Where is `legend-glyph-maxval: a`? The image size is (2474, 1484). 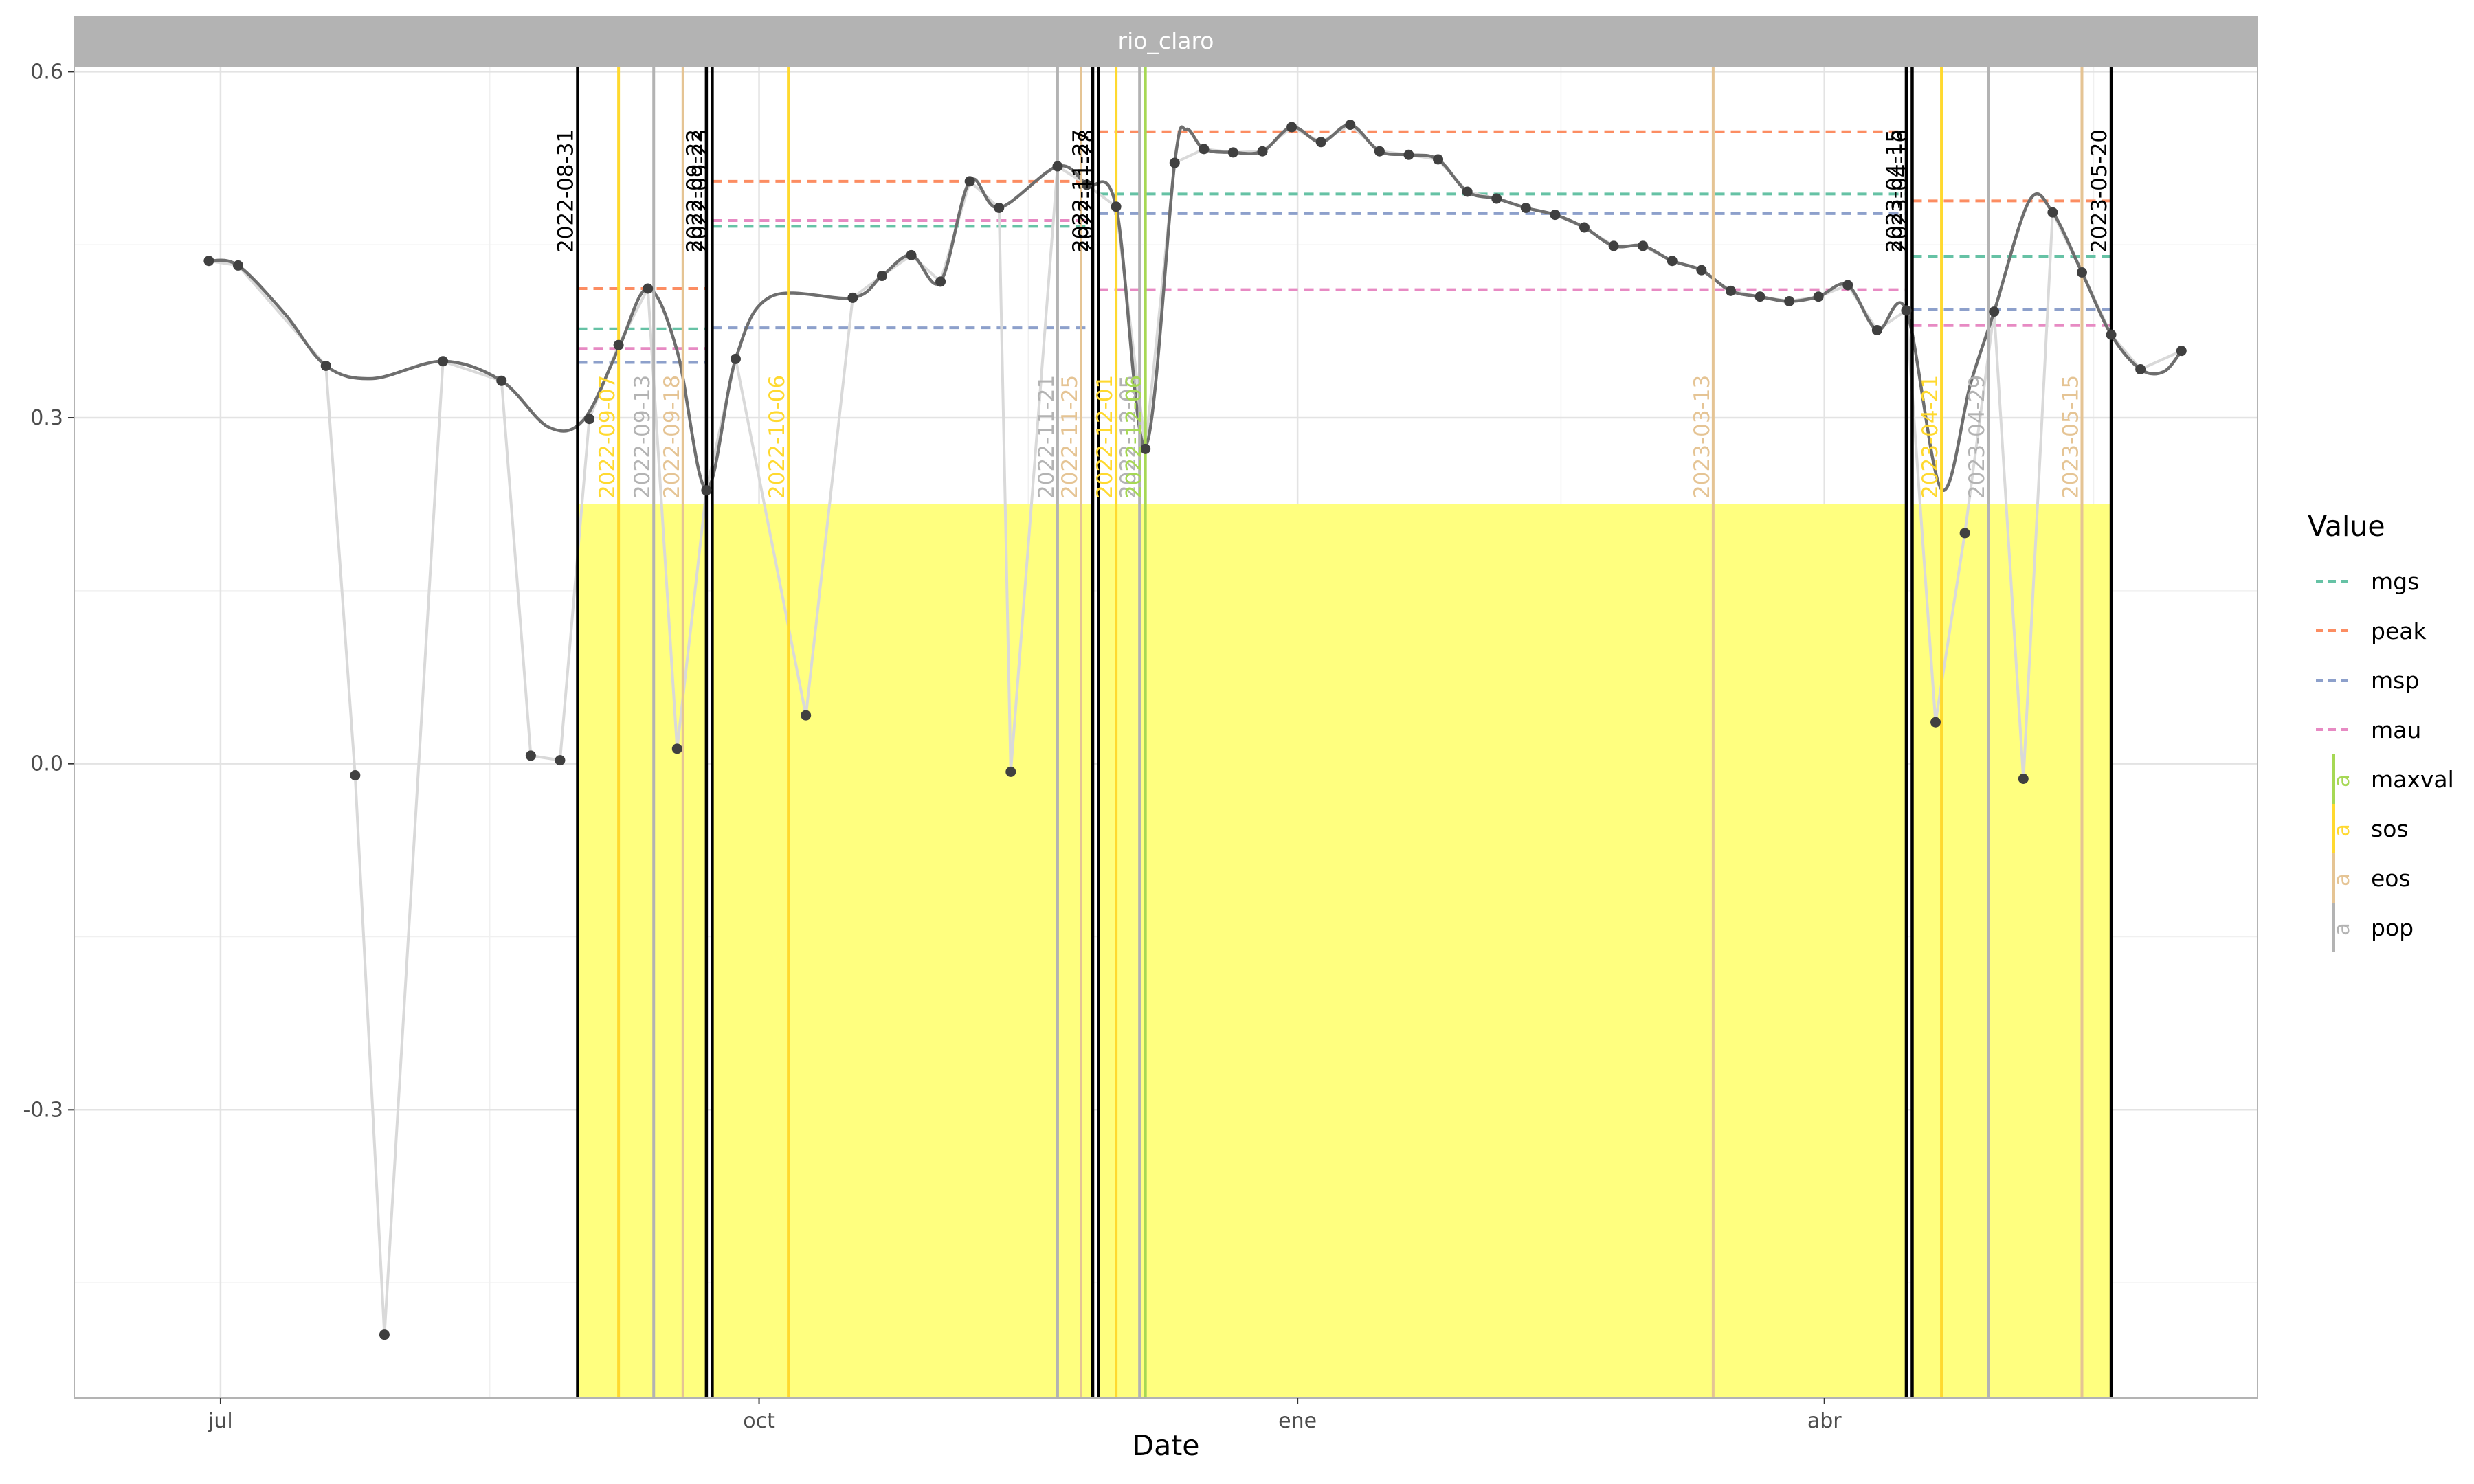 legend-glyph-maxval: a is located at coordinates (2342, 780).